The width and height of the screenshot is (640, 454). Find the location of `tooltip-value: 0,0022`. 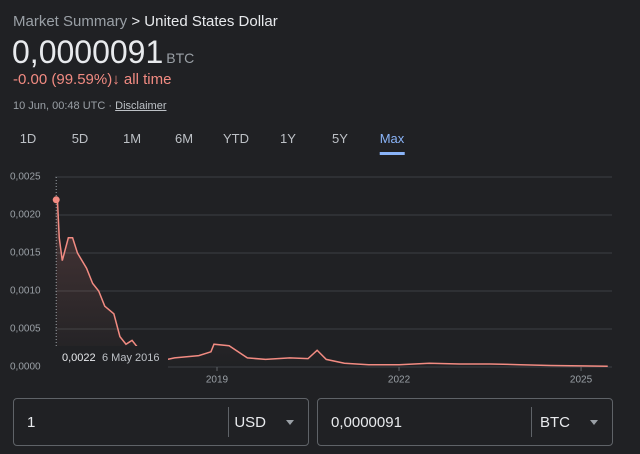

tooltip-value: 0,0022 is located at coordinates (79, 358).